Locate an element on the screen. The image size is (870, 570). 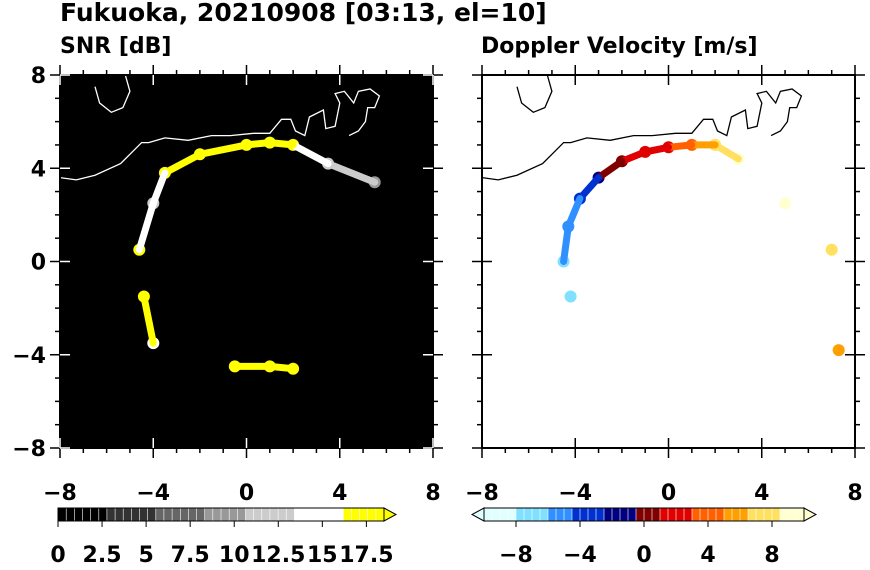
doppler-cbar-extend-max is located at coordinates (810, 514).